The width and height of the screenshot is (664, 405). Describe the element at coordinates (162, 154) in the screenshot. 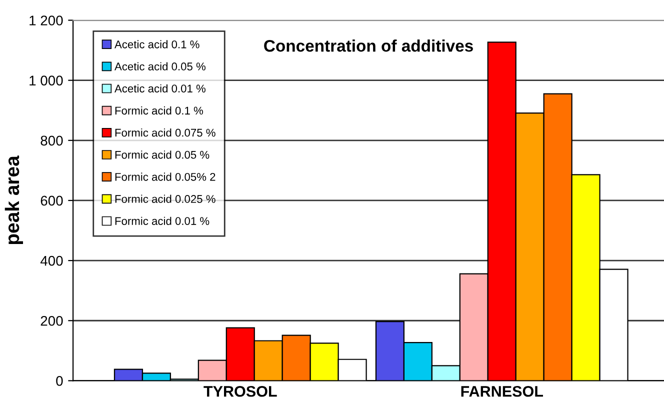

I see `legend-label: Formic acid 0.05 %` at that location.